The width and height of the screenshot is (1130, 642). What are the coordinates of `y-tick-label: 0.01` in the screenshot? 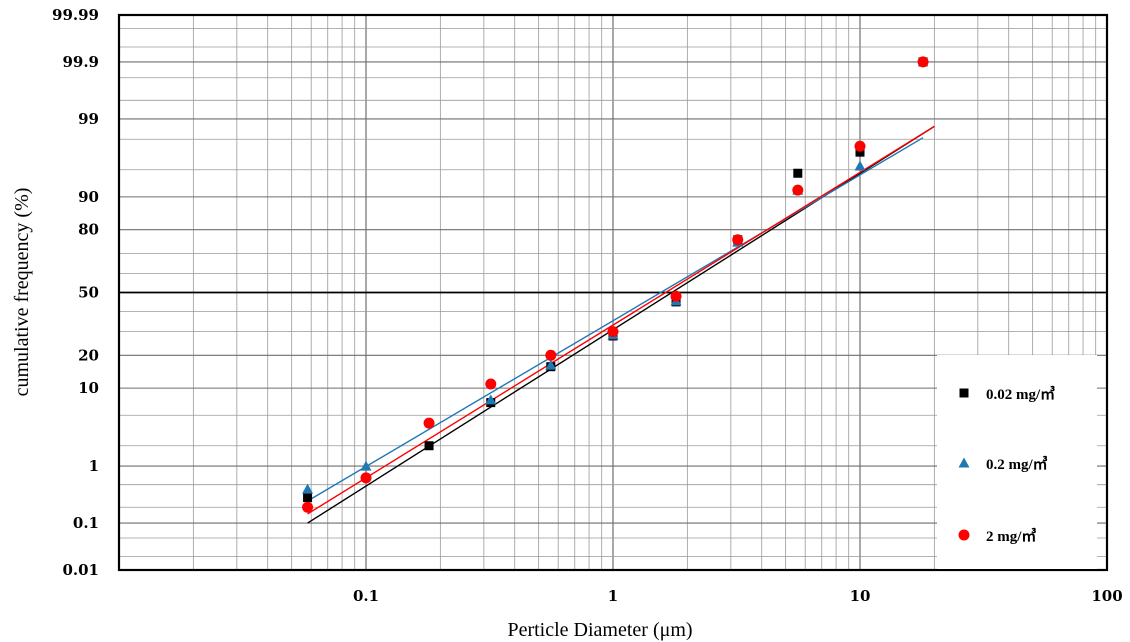 It's located at (80, 570).